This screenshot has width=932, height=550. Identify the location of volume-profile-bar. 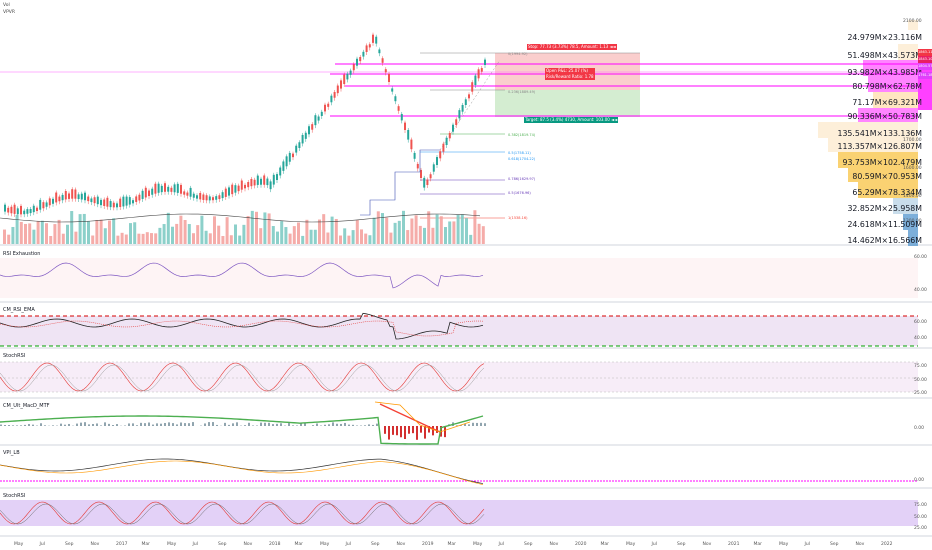
(868, 130).